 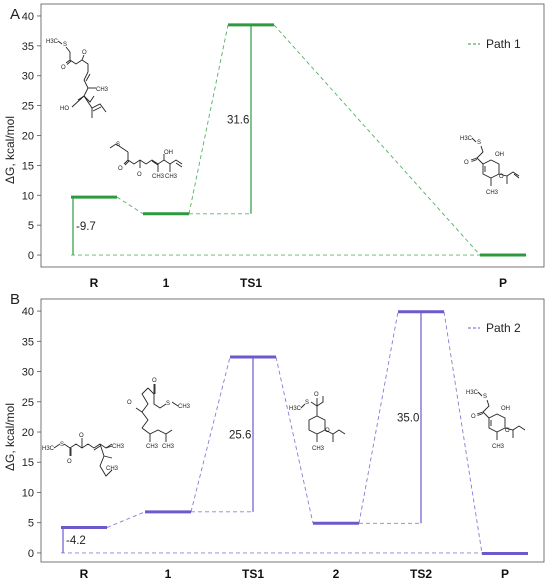 I want to click on panel-b-y-axis: 0 5 10 15 20 25 30 35 40, so click(x=31, y=433).